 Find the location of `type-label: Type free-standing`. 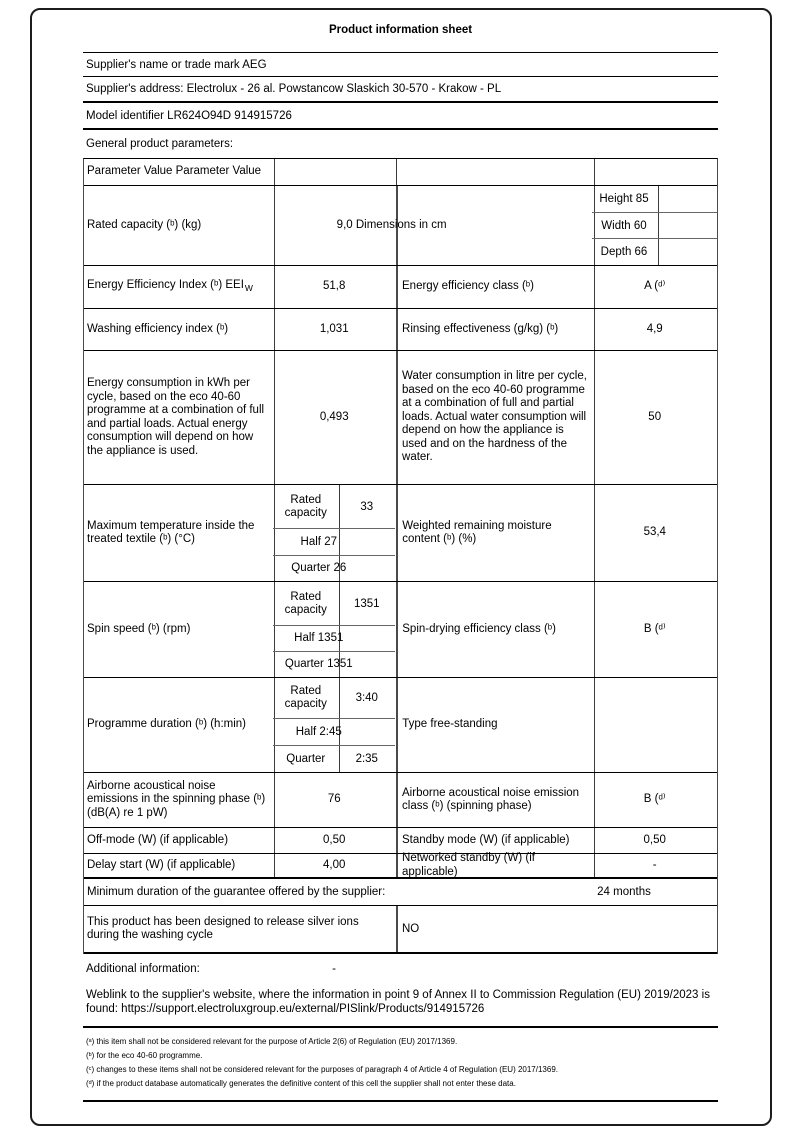

type-label: Type free-standing is located at coordinates (450, 724).